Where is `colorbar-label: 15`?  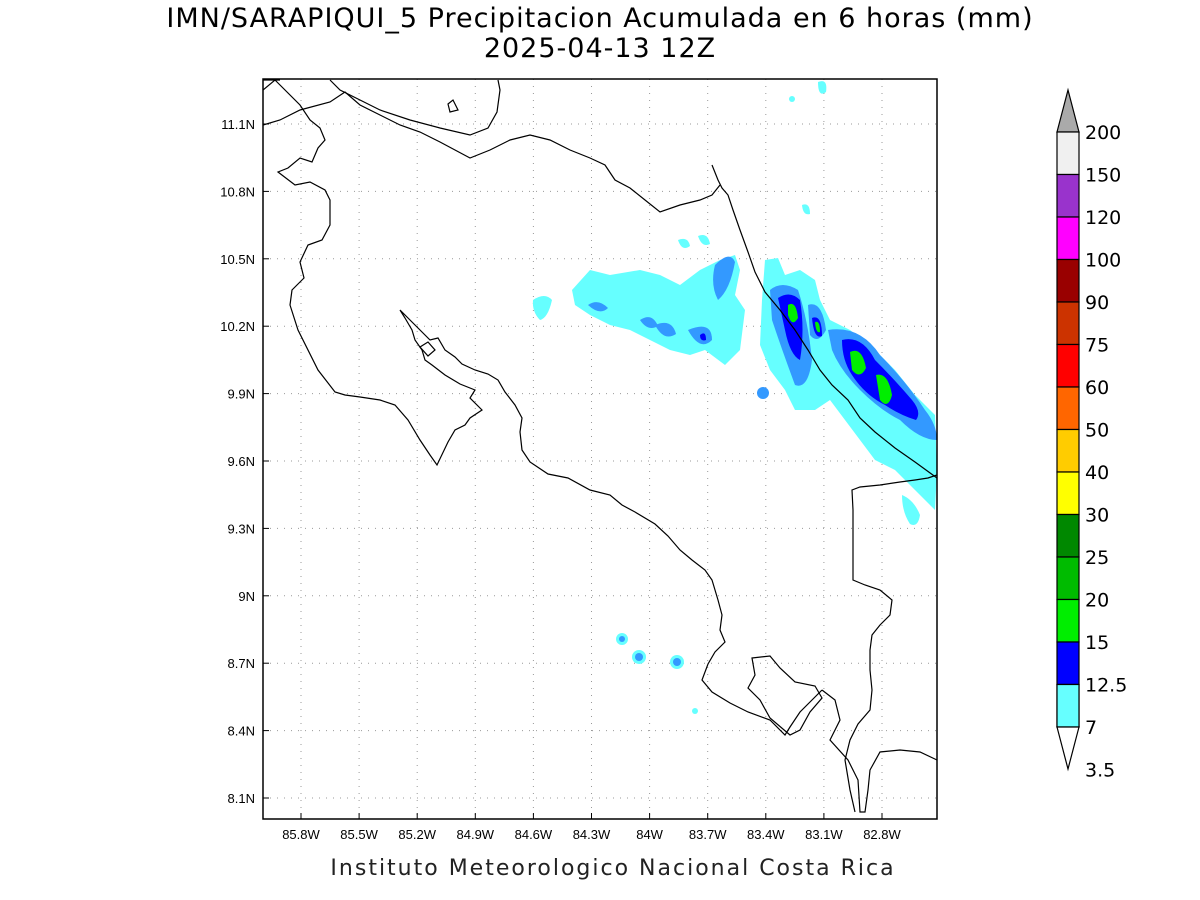 colorbar-label: 15 is located at coordinates (1097, 643).